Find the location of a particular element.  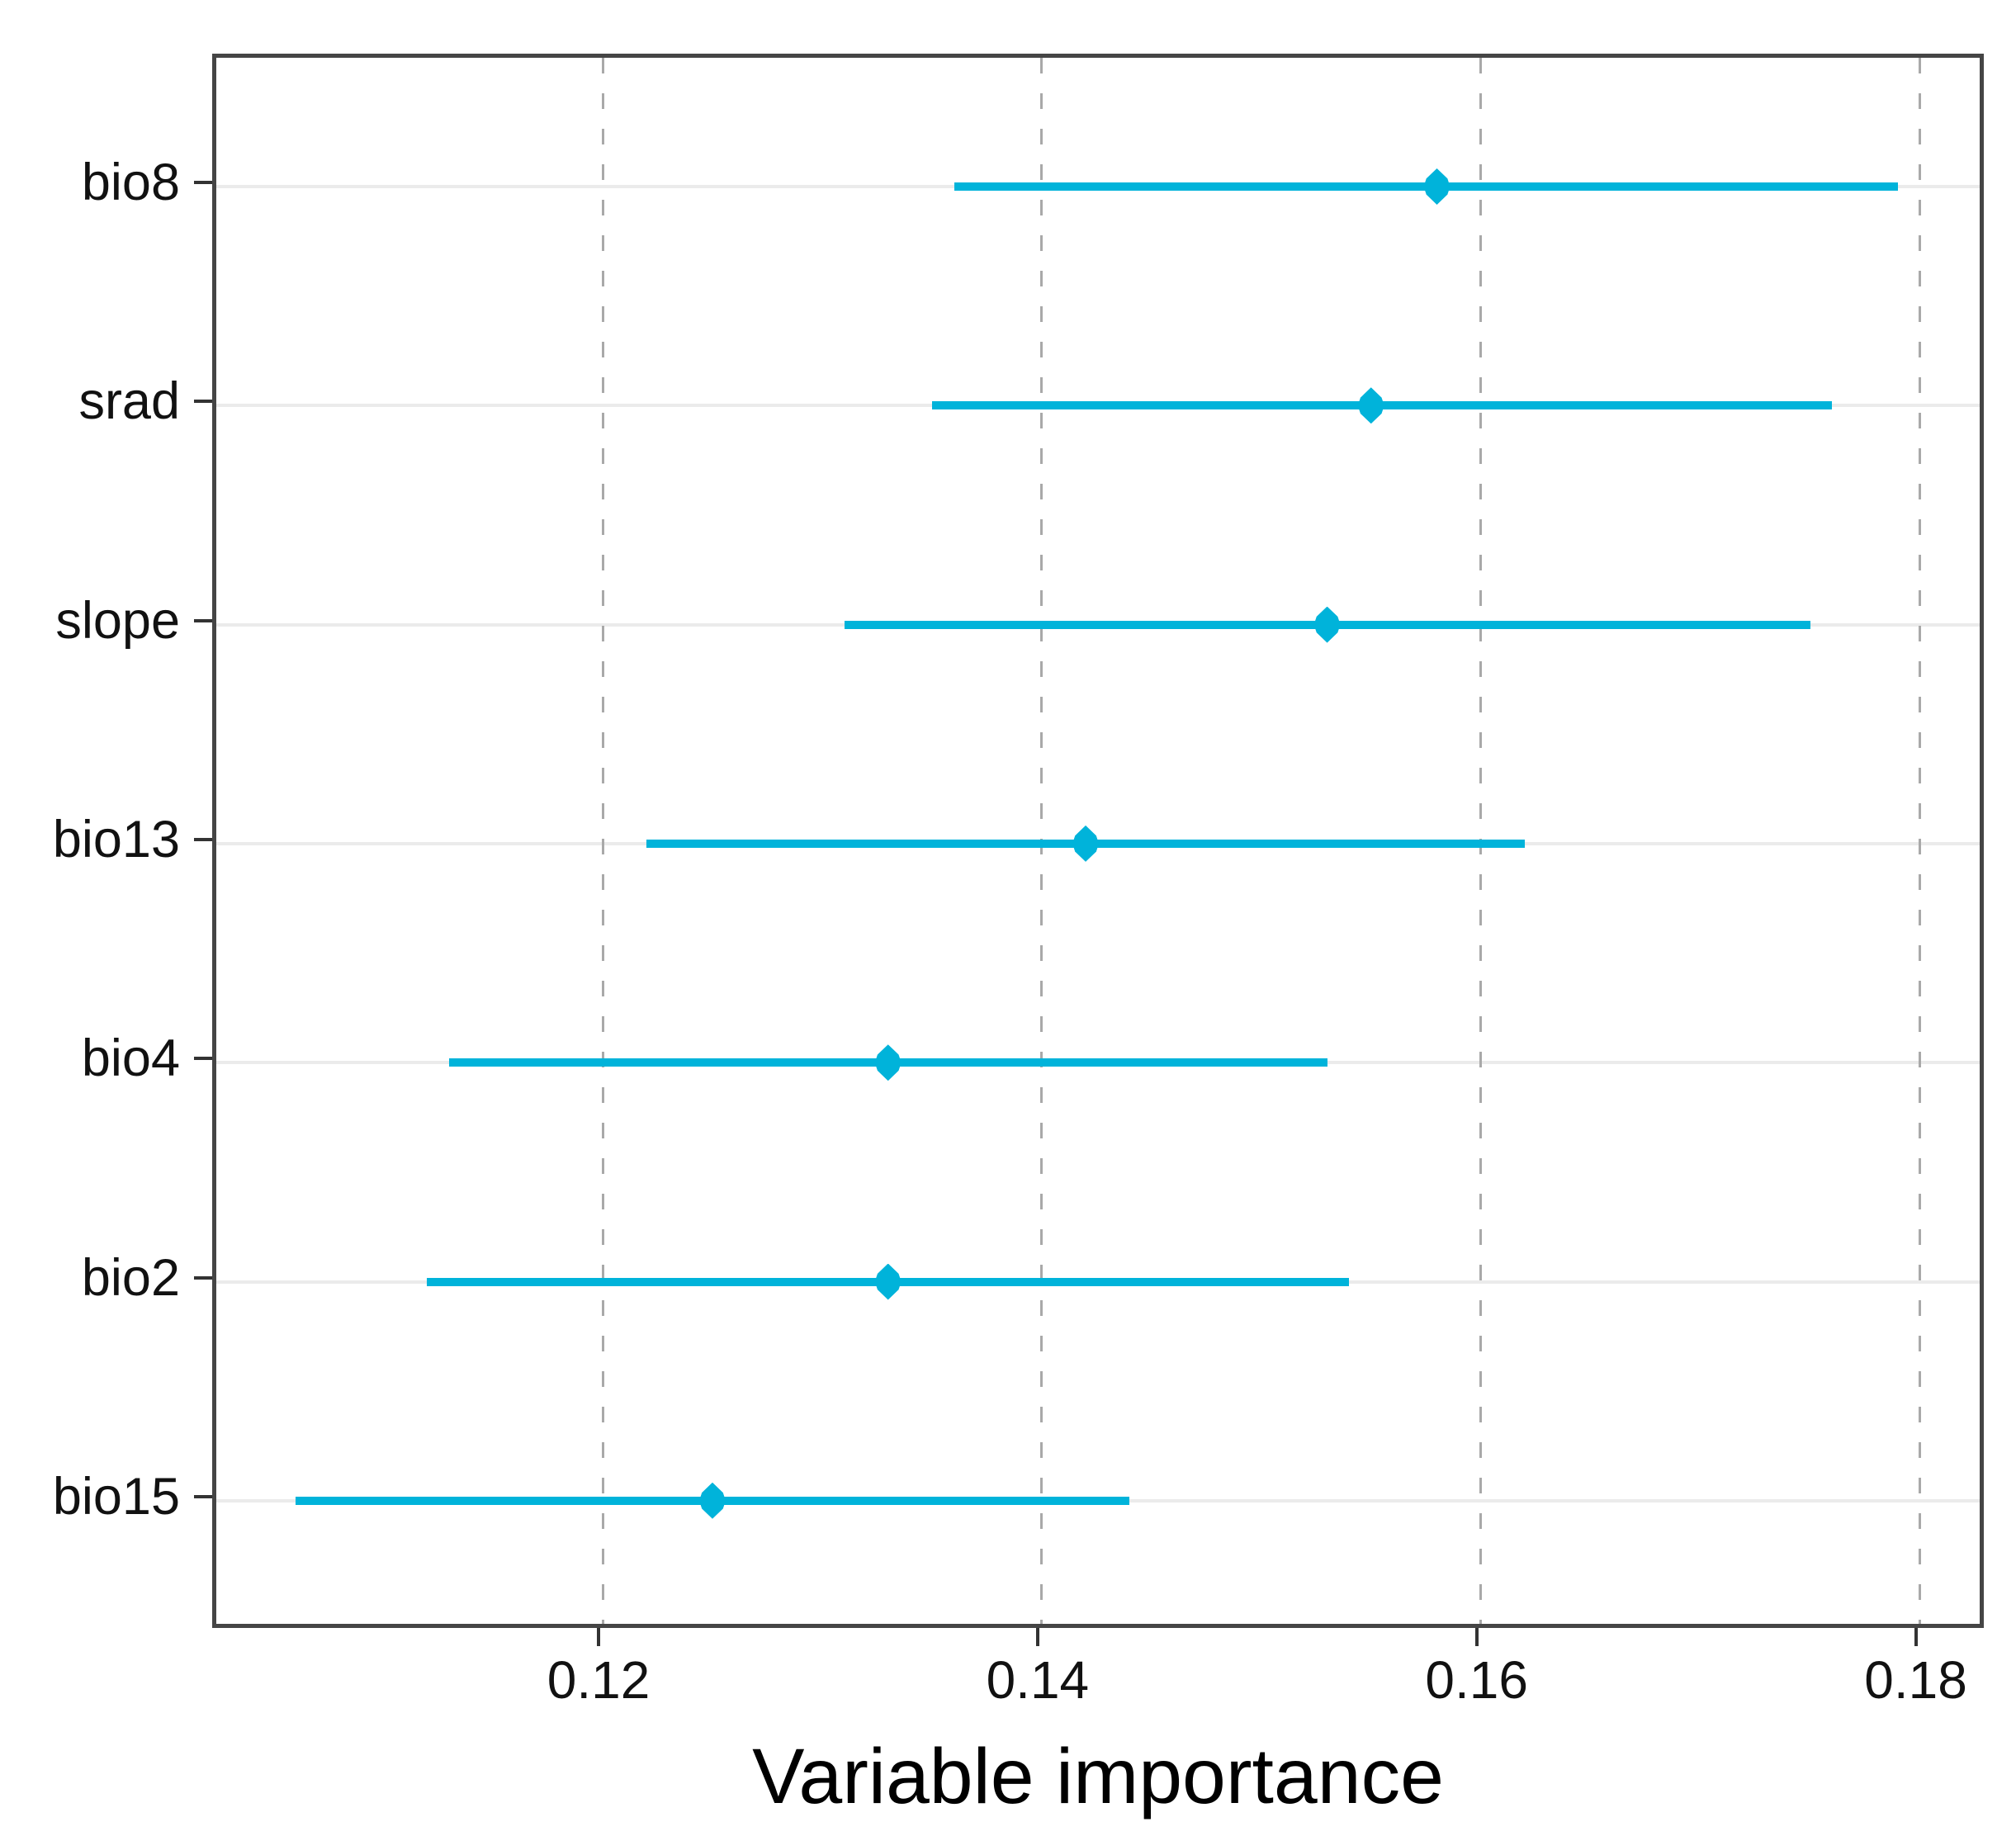

y-axis-label: bio2 is located at coordinates (130, 1277).